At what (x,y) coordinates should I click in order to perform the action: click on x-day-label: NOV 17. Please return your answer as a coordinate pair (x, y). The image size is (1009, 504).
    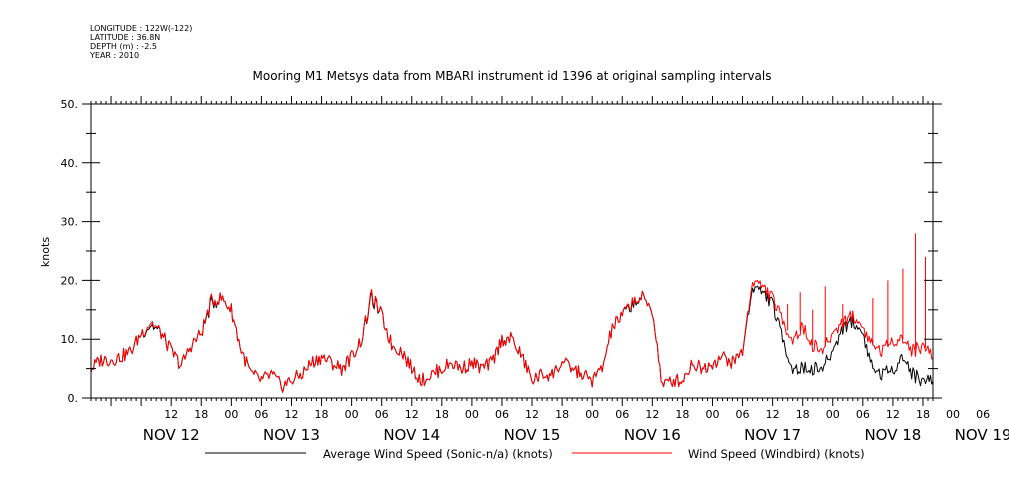
    Looking at the image, I should click on (772, 435).